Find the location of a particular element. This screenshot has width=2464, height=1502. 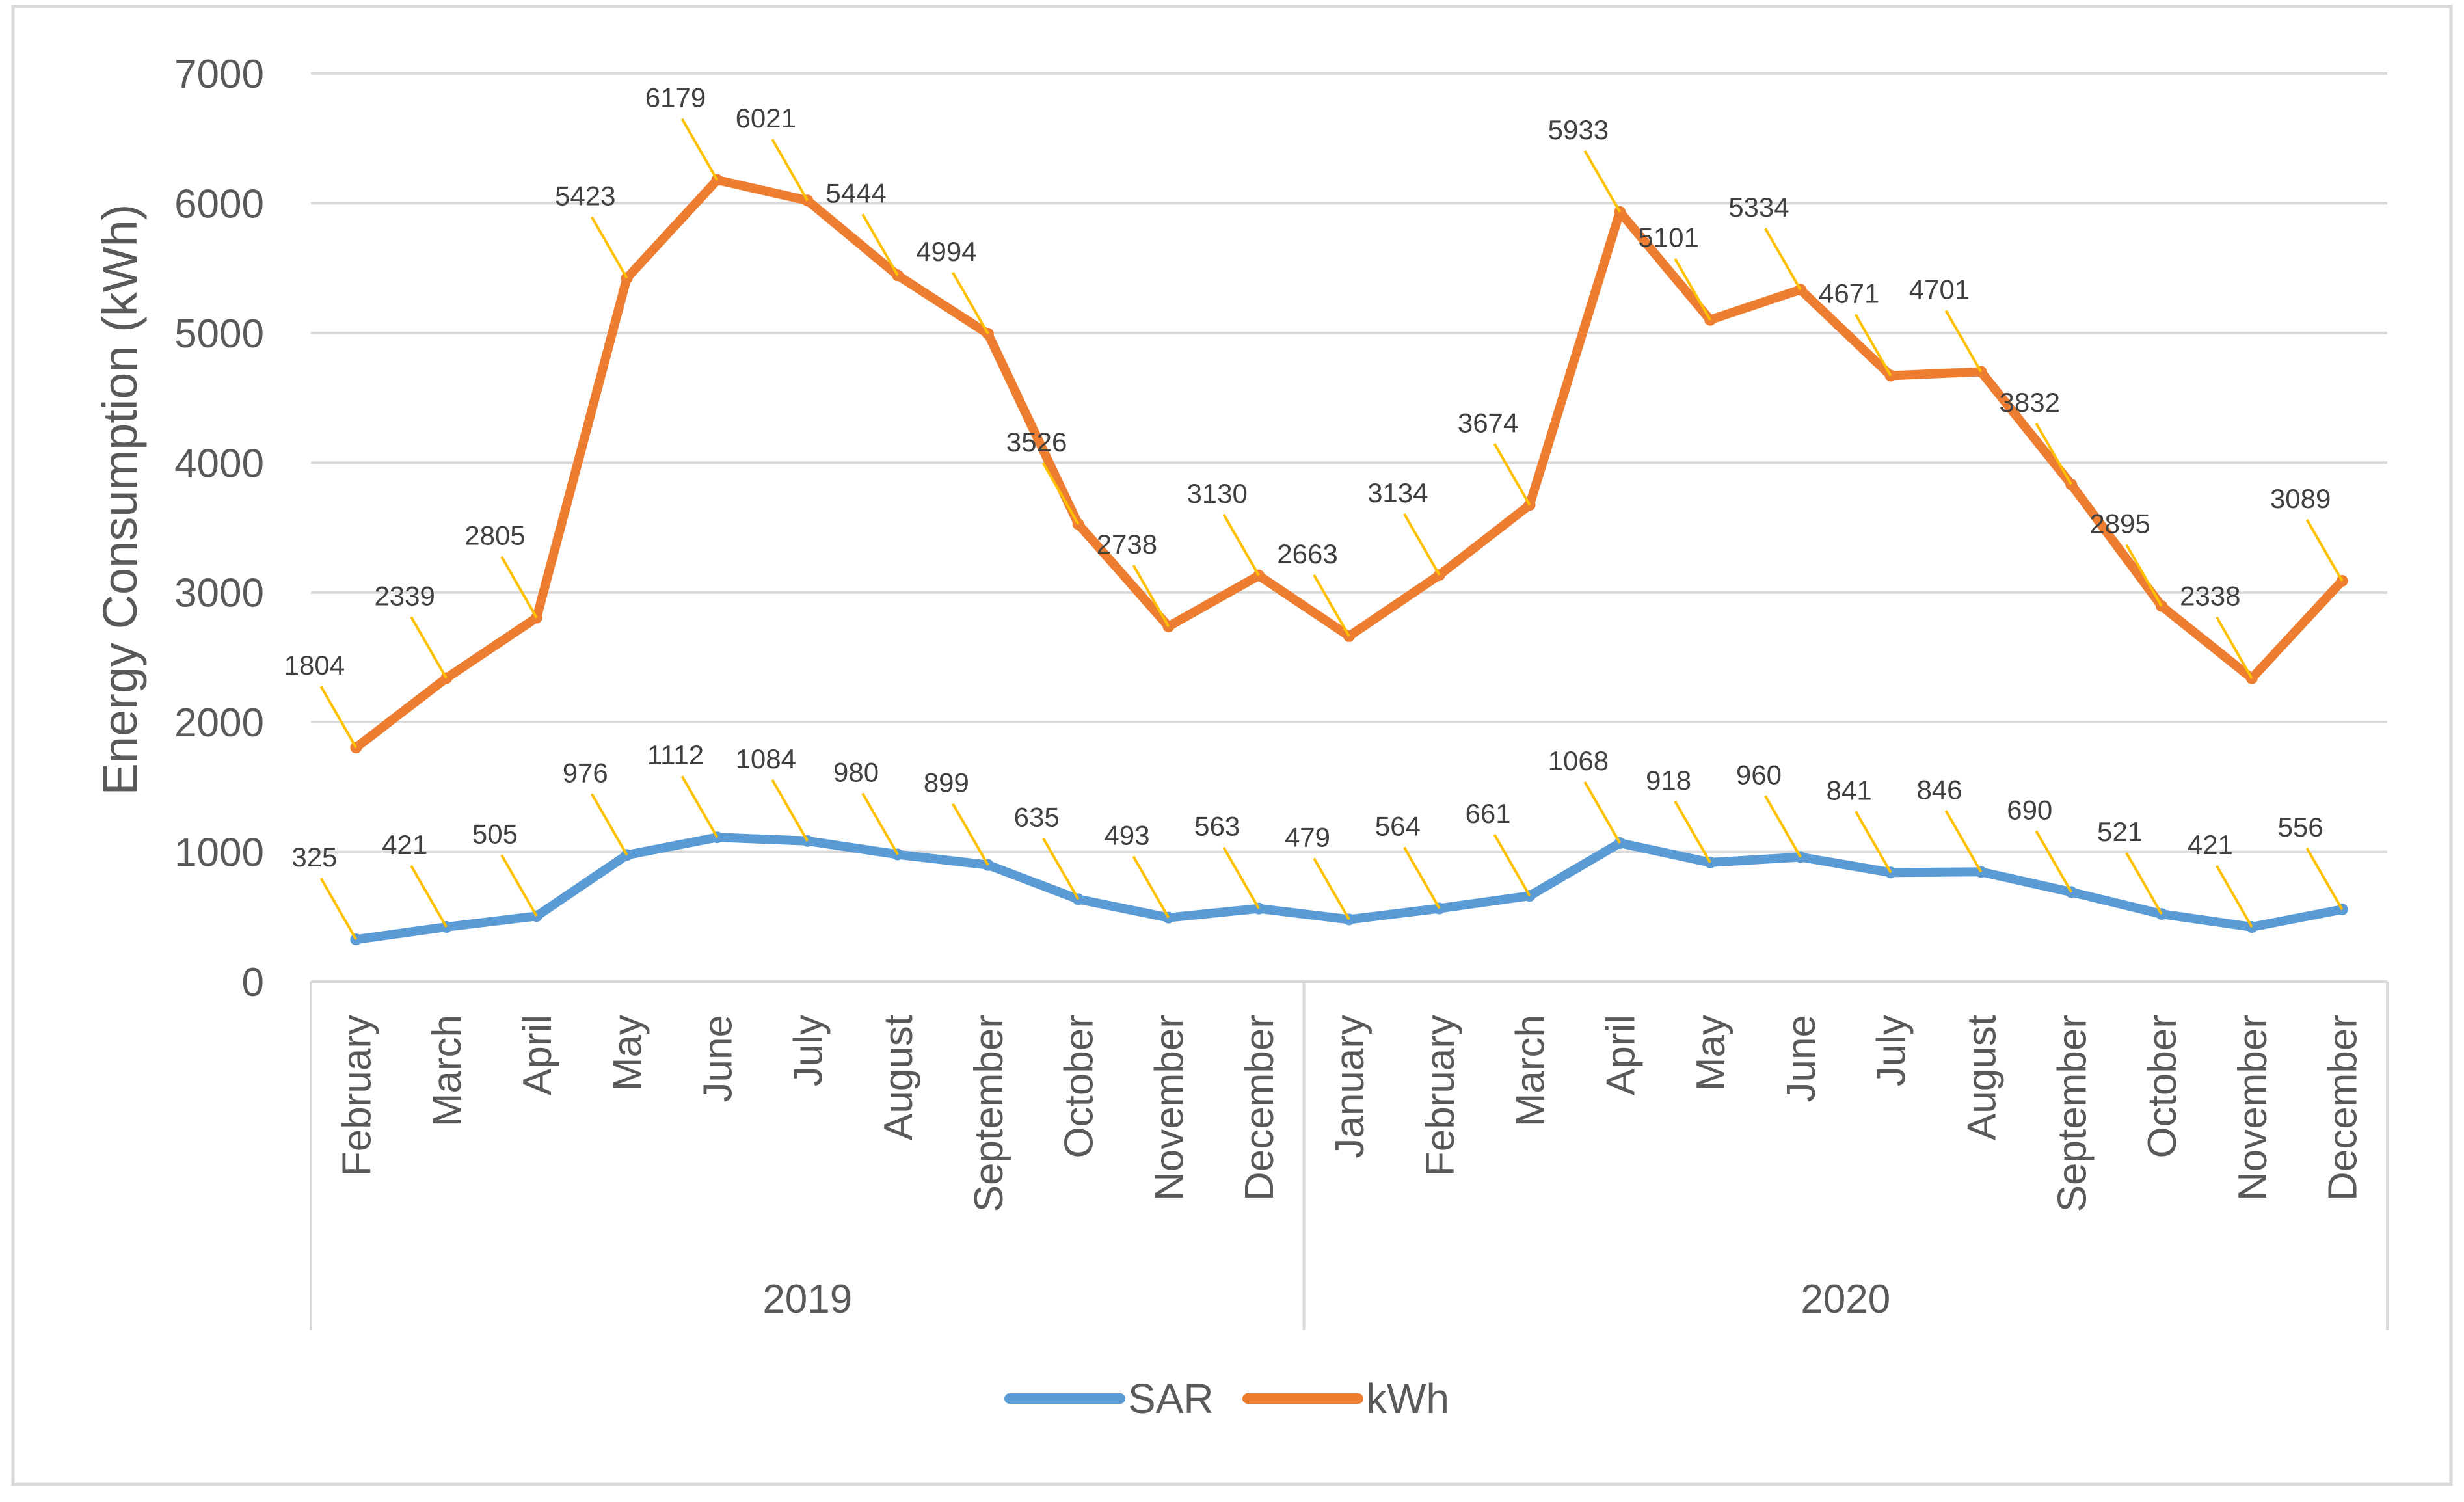

data-label-sar: 325 is located at coordinates (314, 857).